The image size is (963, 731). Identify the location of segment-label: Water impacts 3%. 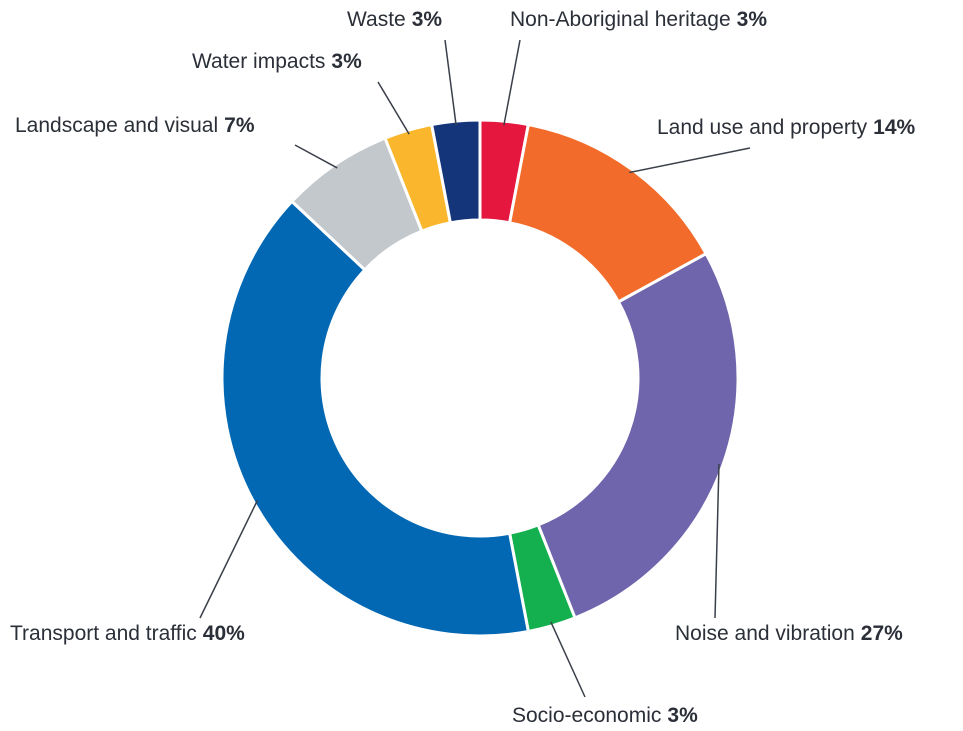
(277, 61).